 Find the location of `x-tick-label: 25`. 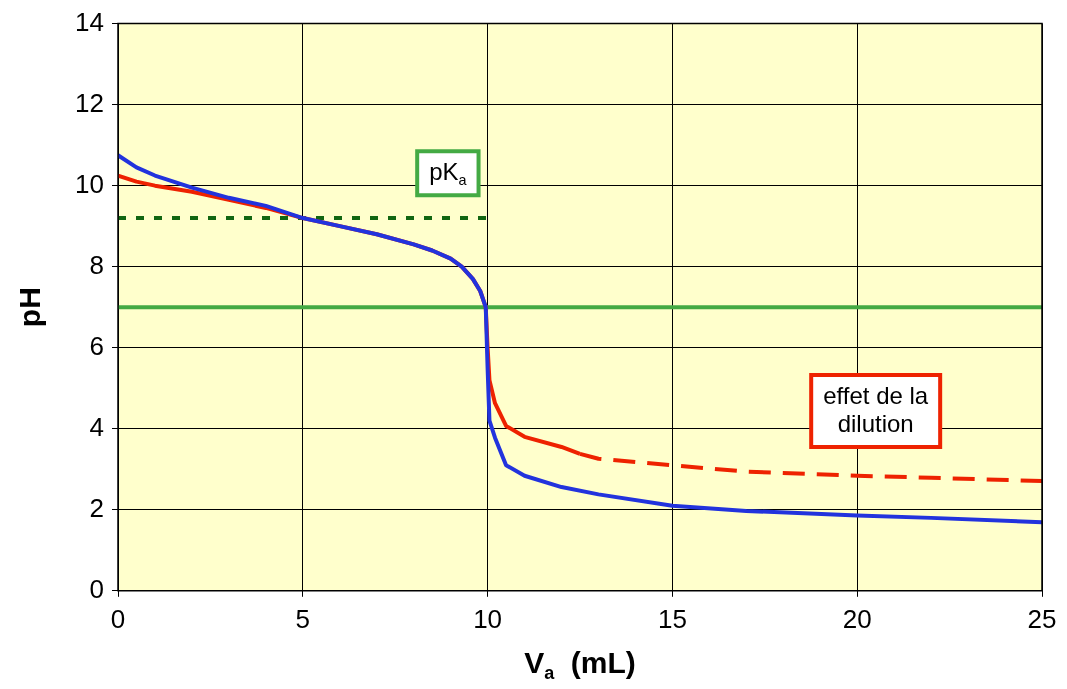

x-tick-label: 25 is located at coordinates (1042, 618).